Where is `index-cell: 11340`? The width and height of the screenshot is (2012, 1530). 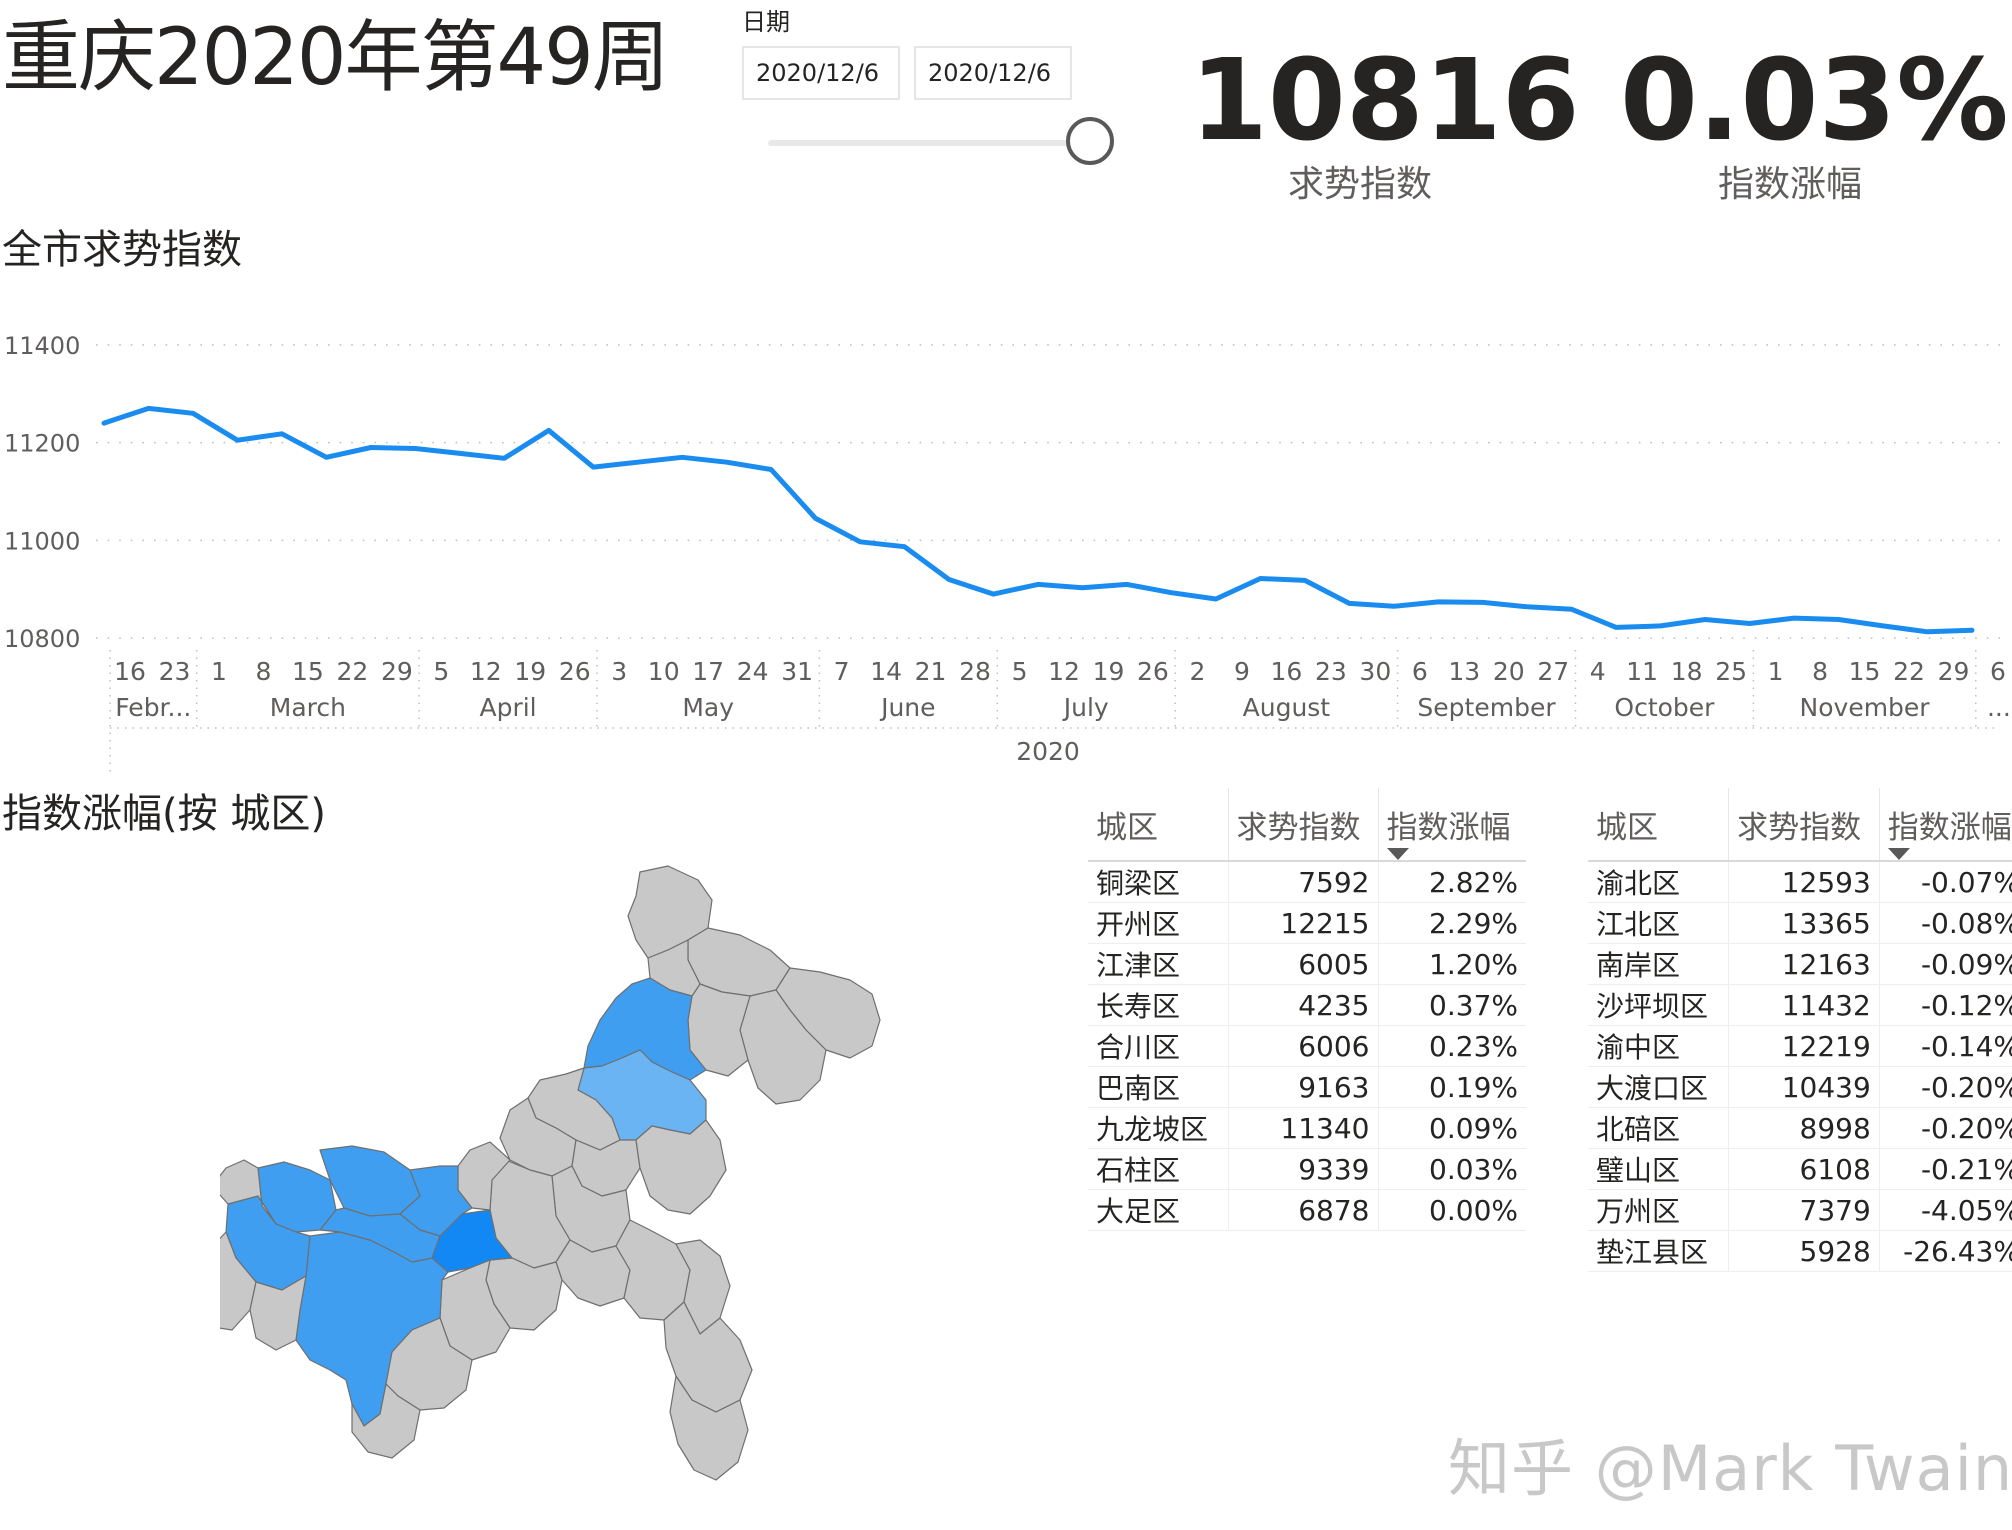 index-cell: 11340 is located at coordinates (1302, 1128).